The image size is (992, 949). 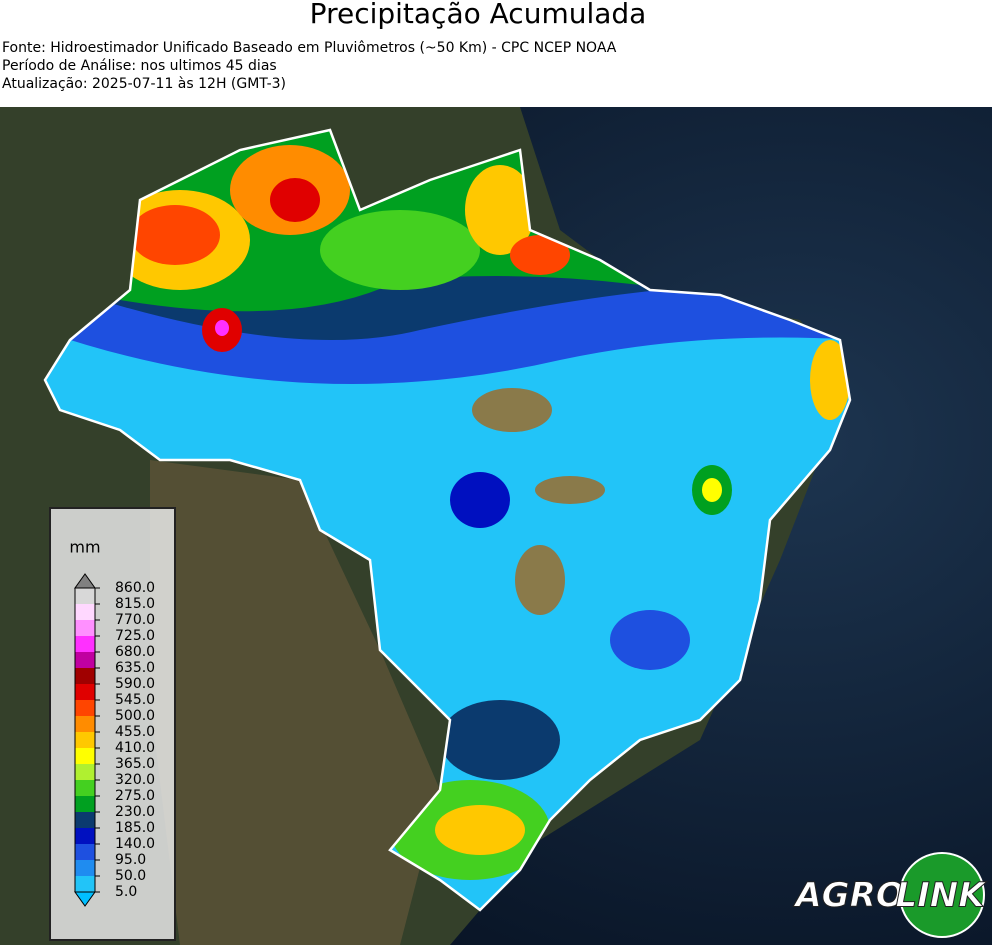 I want to click on tick-label: 185.0, so click(x=135, y=828).